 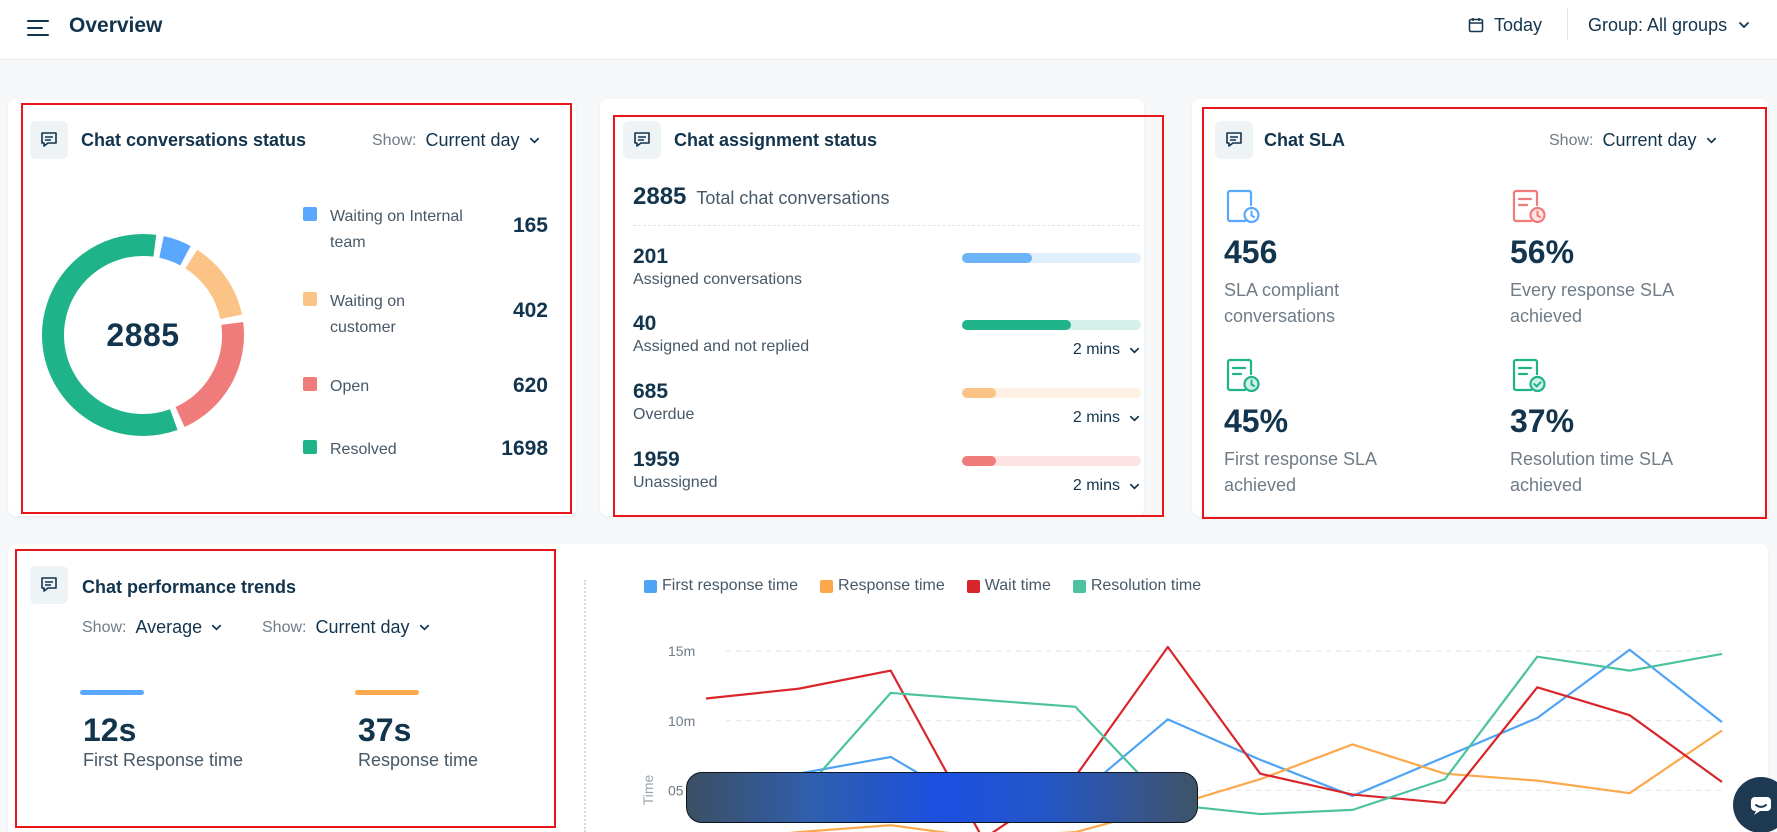 What do you see at coordinates (656, 459) in the screenshot?
I see `row-value: 1959` at bounding box center [656, 459].